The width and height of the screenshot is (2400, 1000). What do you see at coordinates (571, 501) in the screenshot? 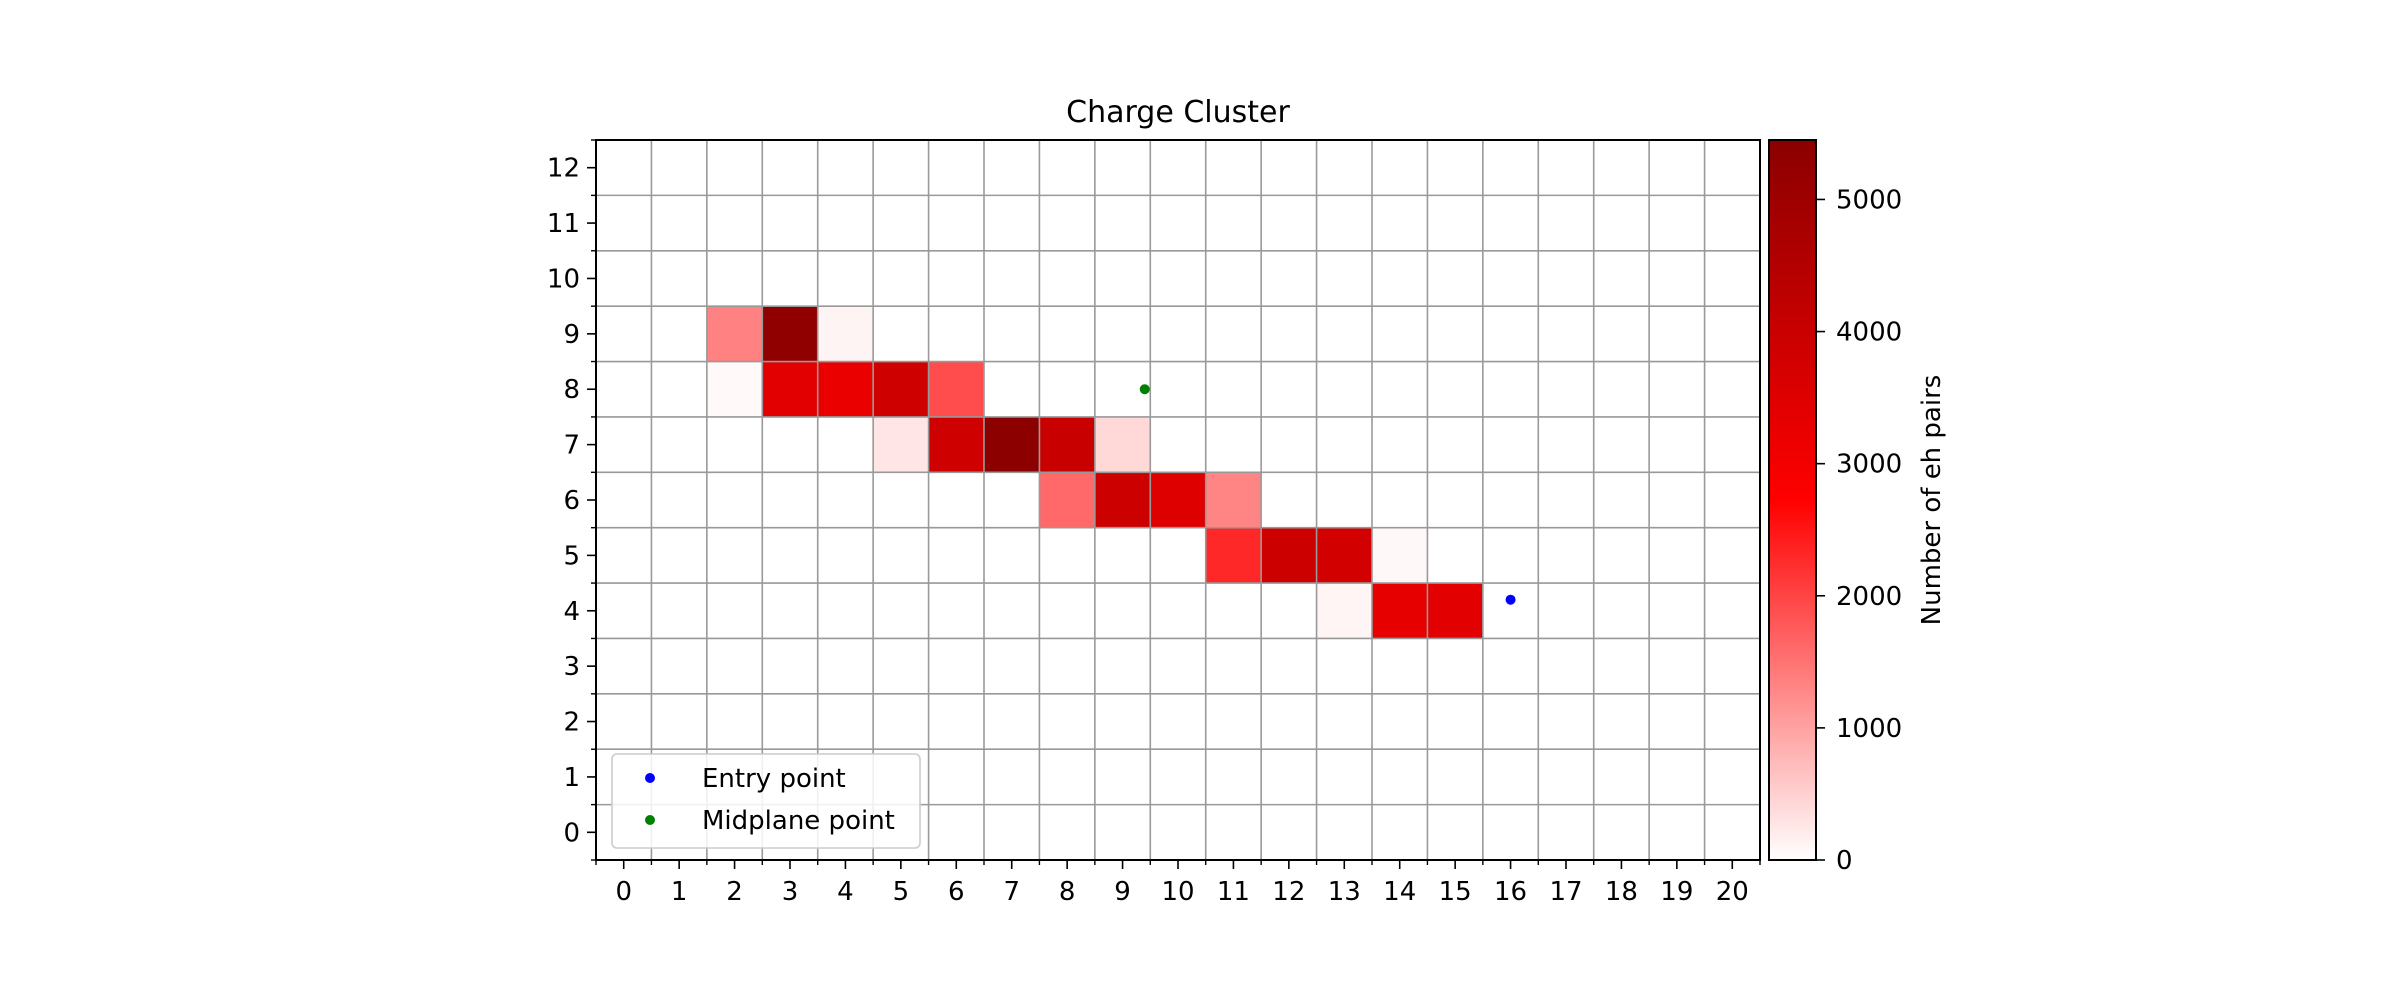
I see `y-tick-label: 6` at bounding box center [571, 501].